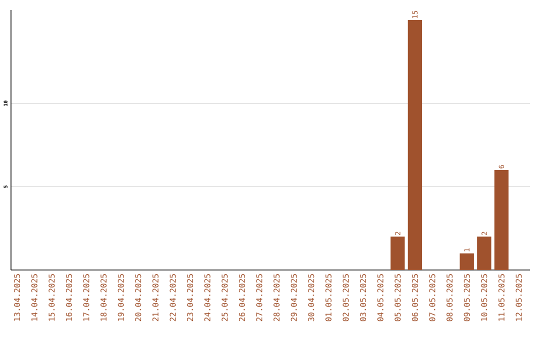 Image resolution: width=540 pixels, height=340 pixels. I want to click on x-tick-label: 05.05.2025, so click(397, 298).